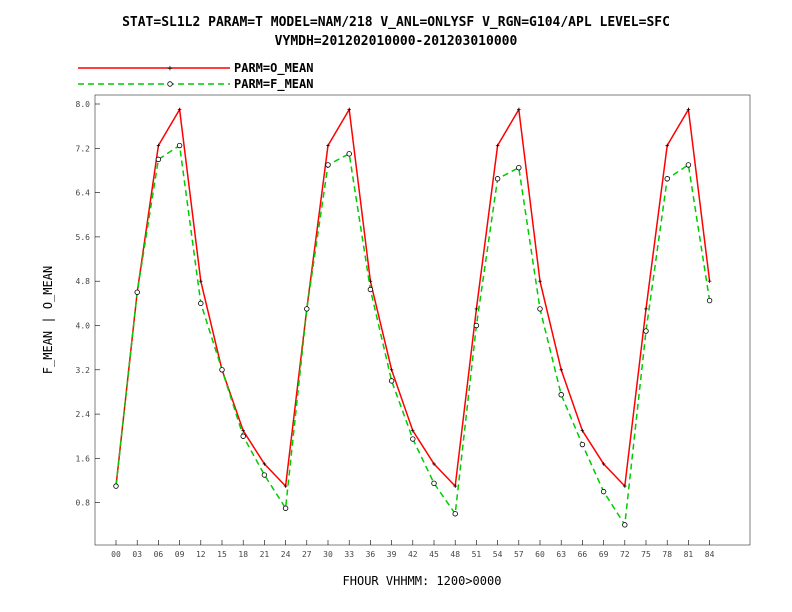  What do you see at coordinates (83, 370) in the screenshot?
I see `y-tick-label: 3.2` at bounding box center [83, 370].